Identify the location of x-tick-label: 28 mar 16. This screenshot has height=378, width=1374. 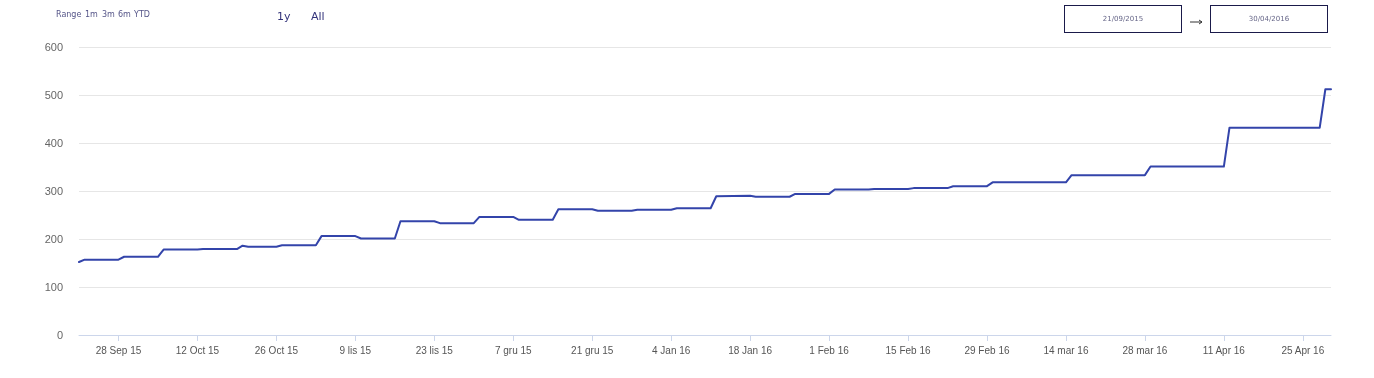
(1145, 350).